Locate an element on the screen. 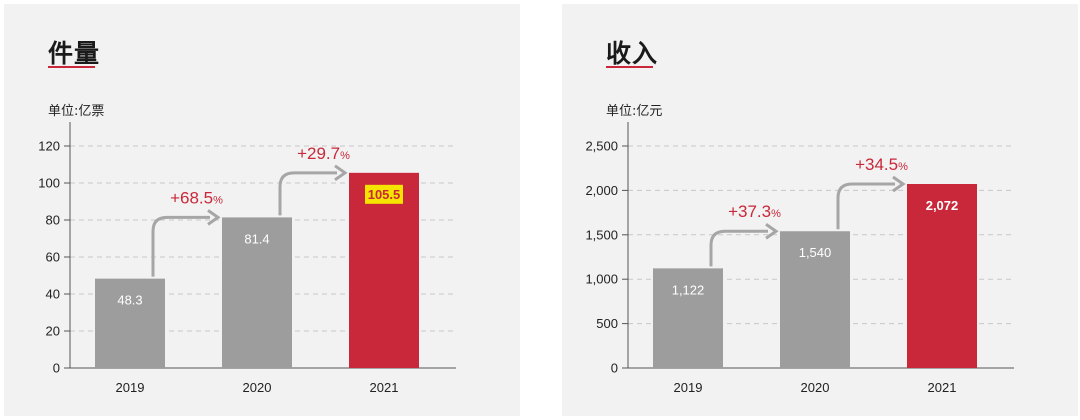 This screenshot has height=420, width=1080. y-tick-label: 500 is located at coordinates (607, 323).